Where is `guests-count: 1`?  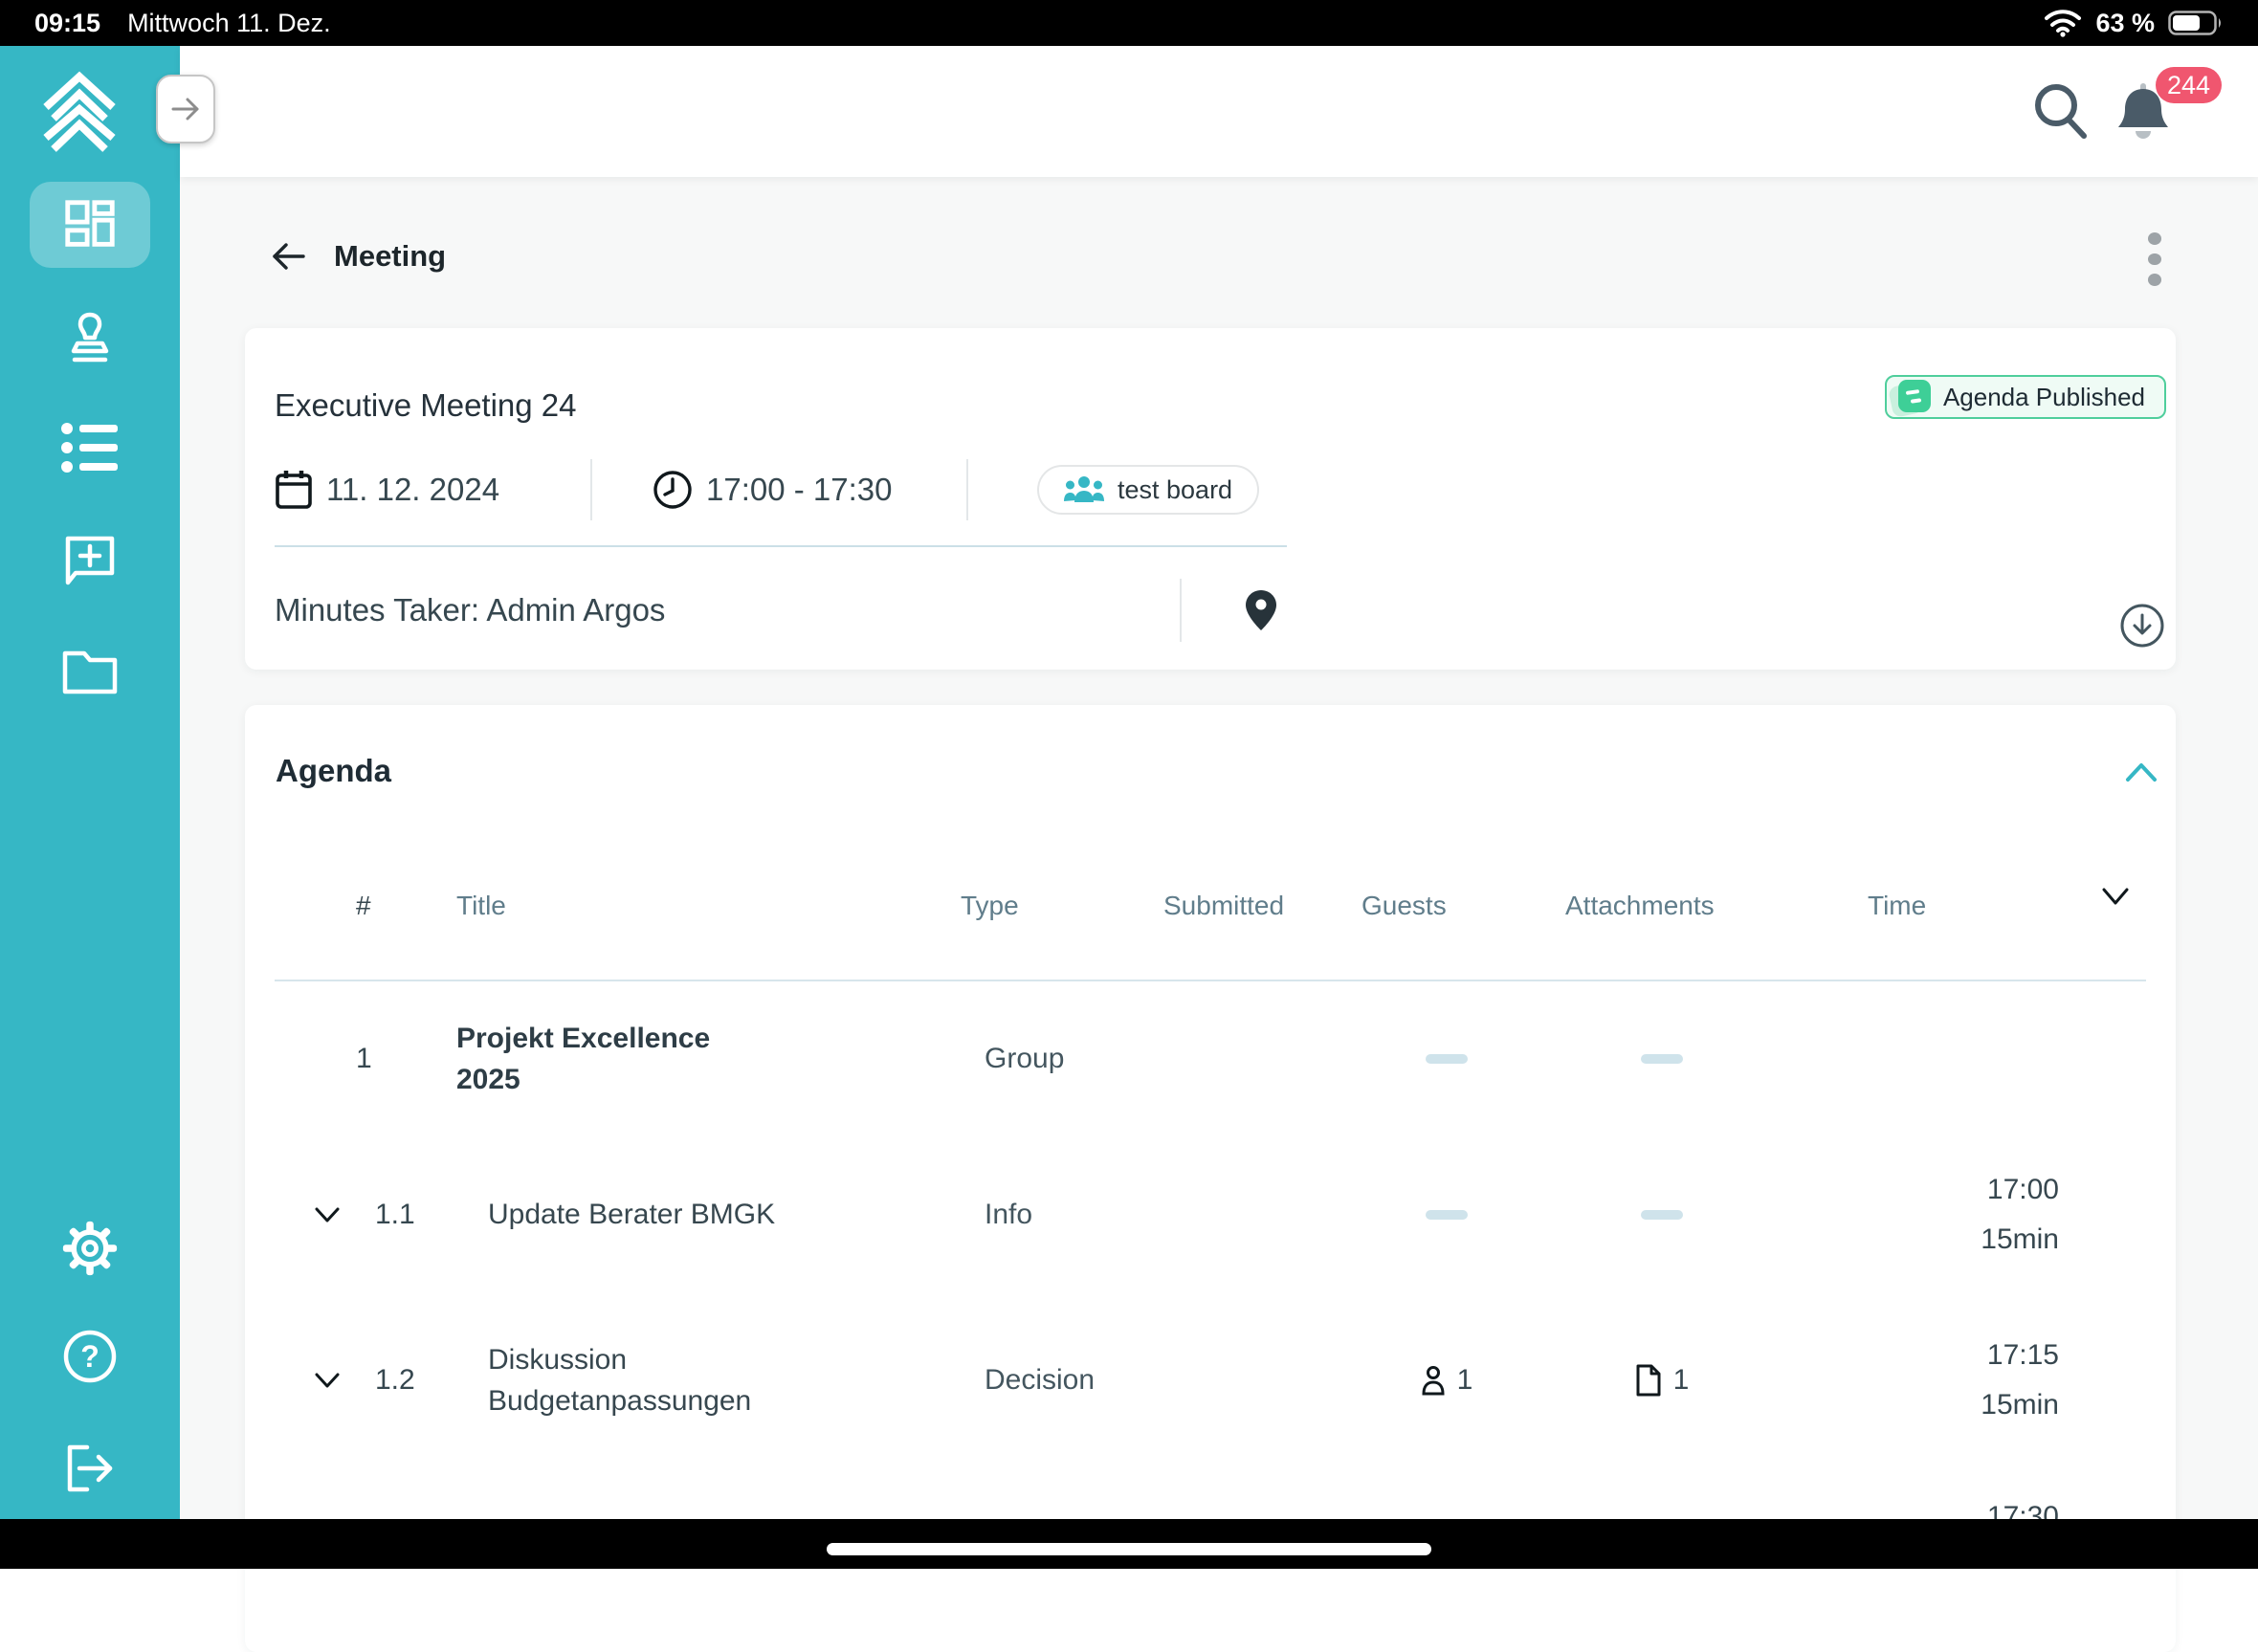
guests-count: 1 is located at coordinates (1464, 1380).